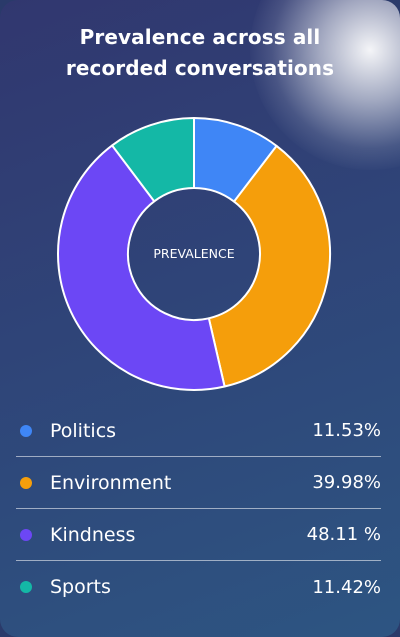 Image resolution: width=400 pixels, height=637 pixels. Describe the element at coordinates (346, 430) in the screenshot. I see `legend-value: 11.53%` at that location.